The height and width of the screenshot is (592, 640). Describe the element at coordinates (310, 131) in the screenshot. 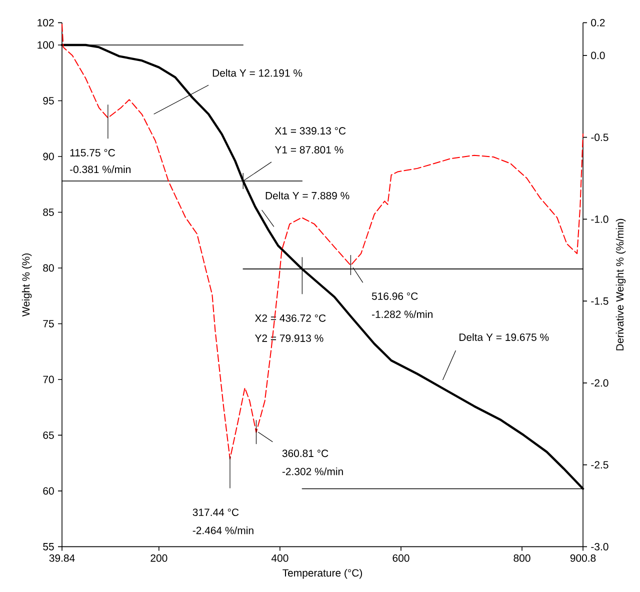

I see `annotation: X1 = 339.13 °C` at that location.